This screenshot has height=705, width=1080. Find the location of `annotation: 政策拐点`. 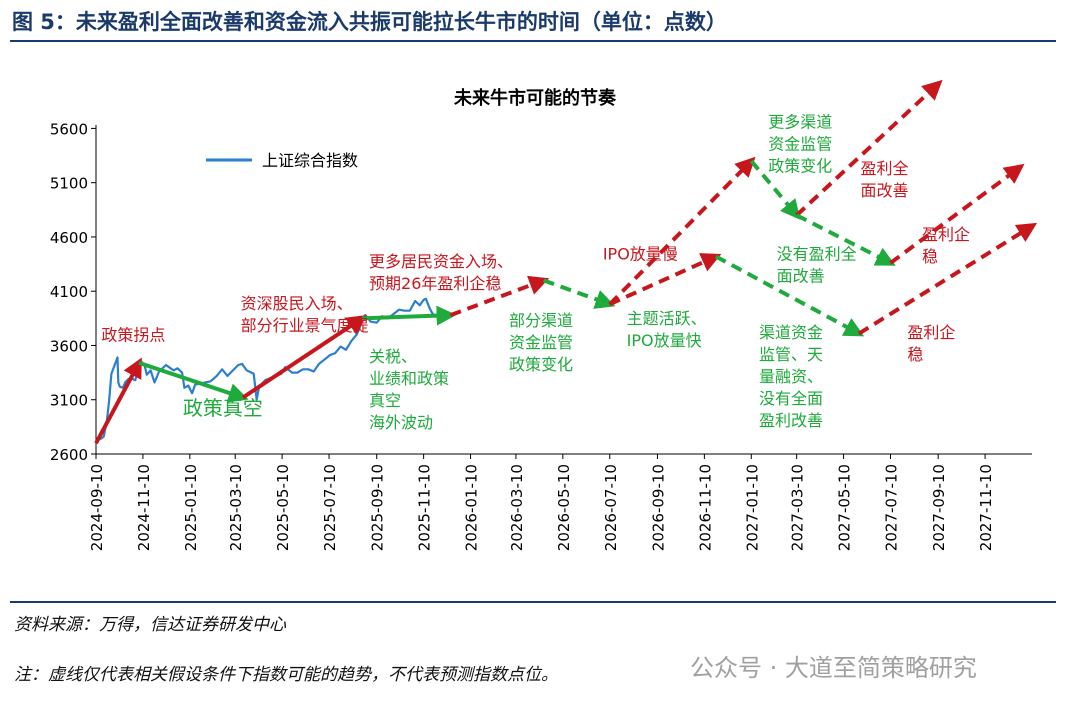

annotation: 政策拐点 is located at coordinates (133, 335).